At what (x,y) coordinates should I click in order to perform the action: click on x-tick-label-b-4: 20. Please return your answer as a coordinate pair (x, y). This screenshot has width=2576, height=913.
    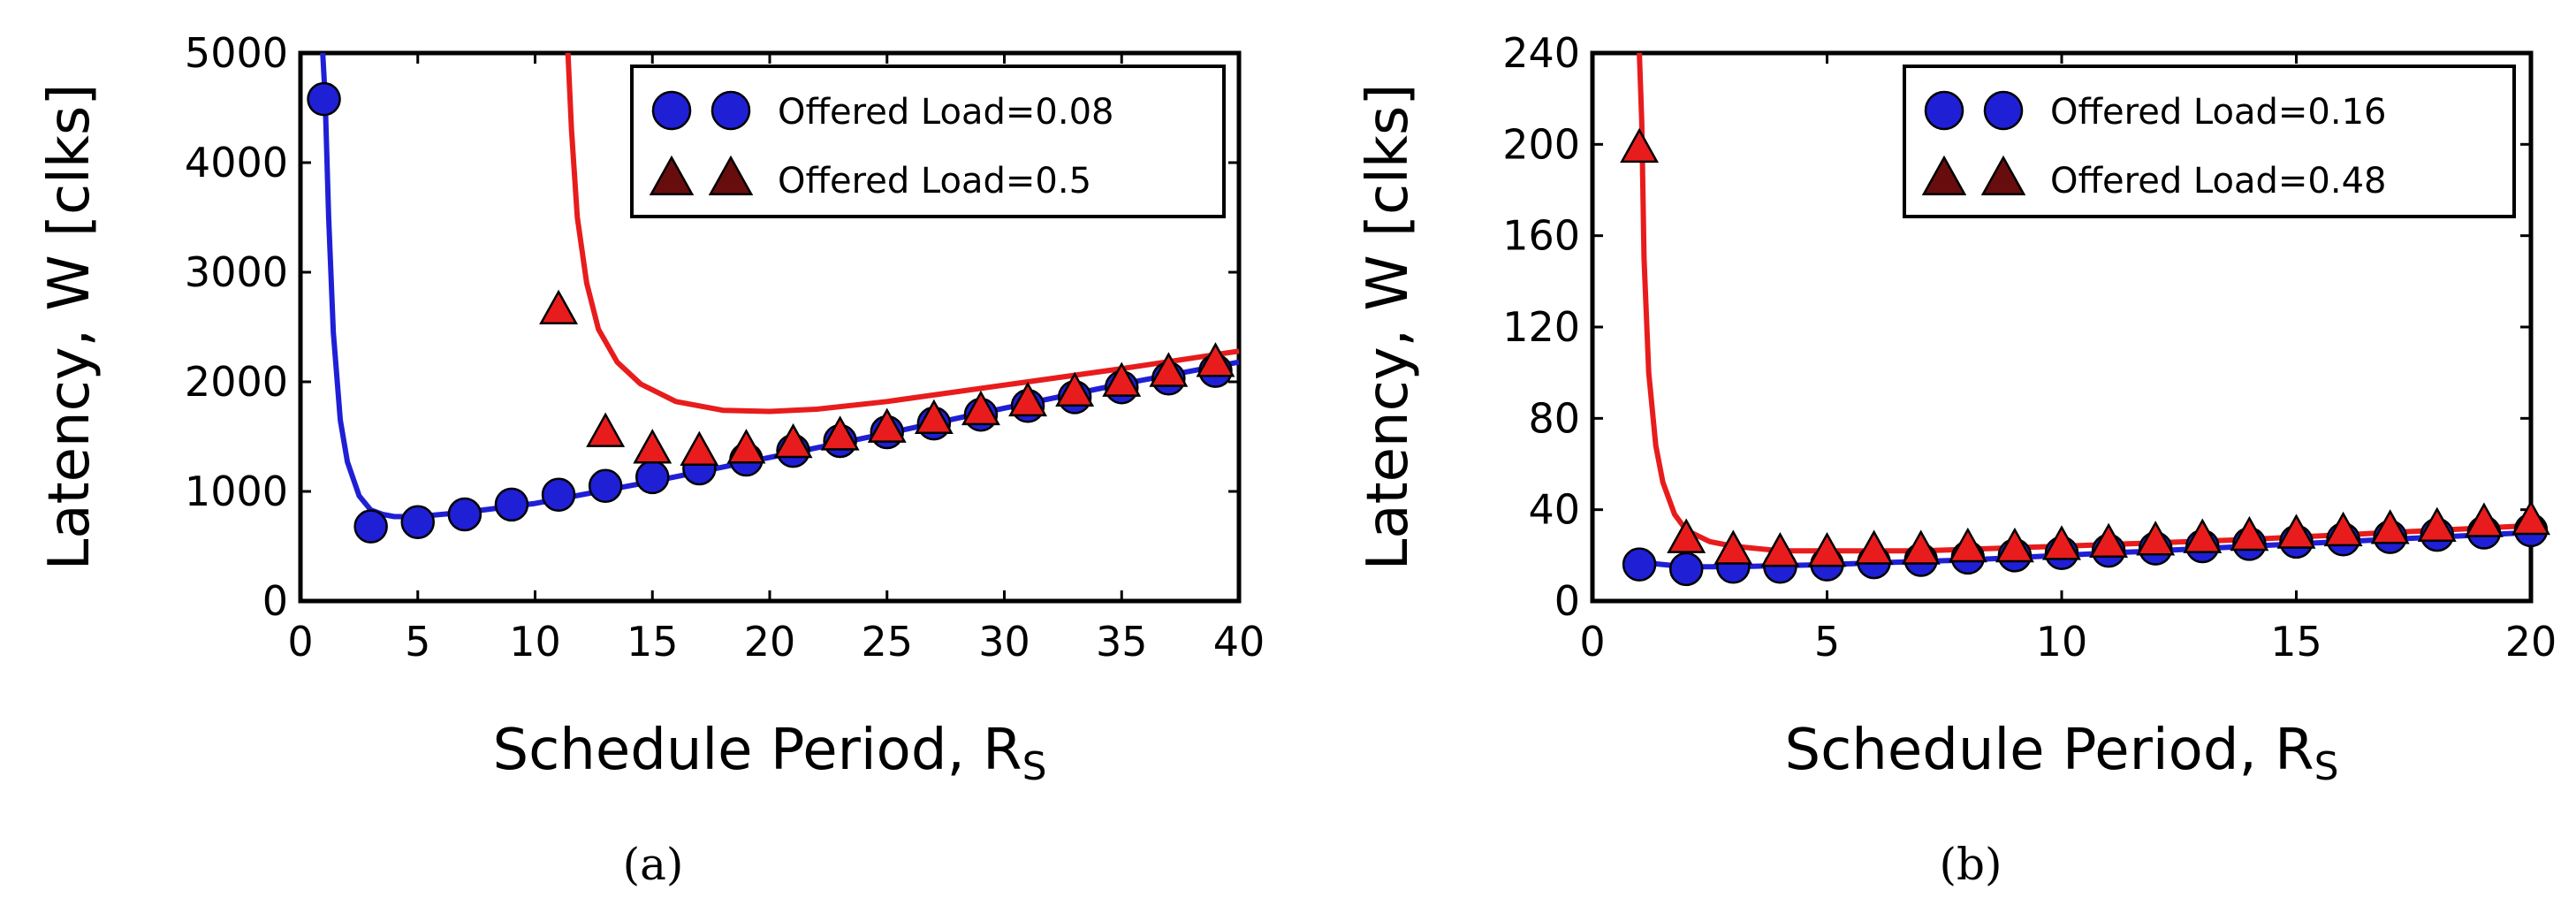
    Looking at the image, I should click on (2531, 642).